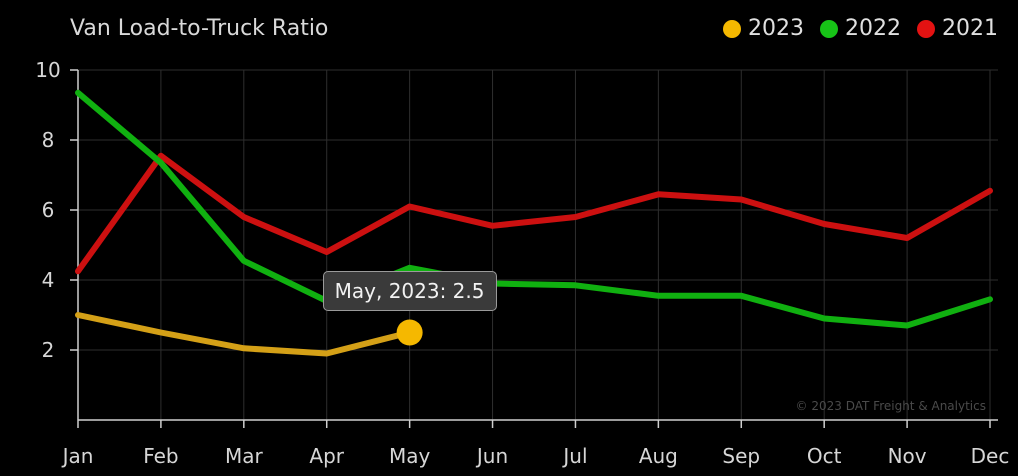 The height and width of the screenshot is (476, 1018). Describe the element at coordinates (48, 280) in the screenshot. I see `y-tick-label: 4` at that location.